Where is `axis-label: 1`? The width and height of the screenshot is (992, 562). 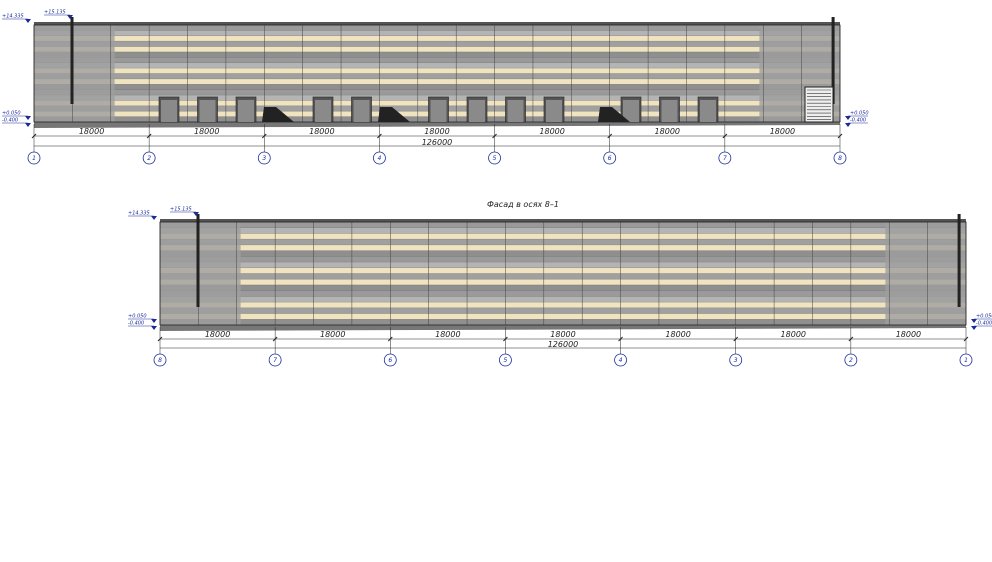 axis-label: 1 is located at coordinates (34, 158).